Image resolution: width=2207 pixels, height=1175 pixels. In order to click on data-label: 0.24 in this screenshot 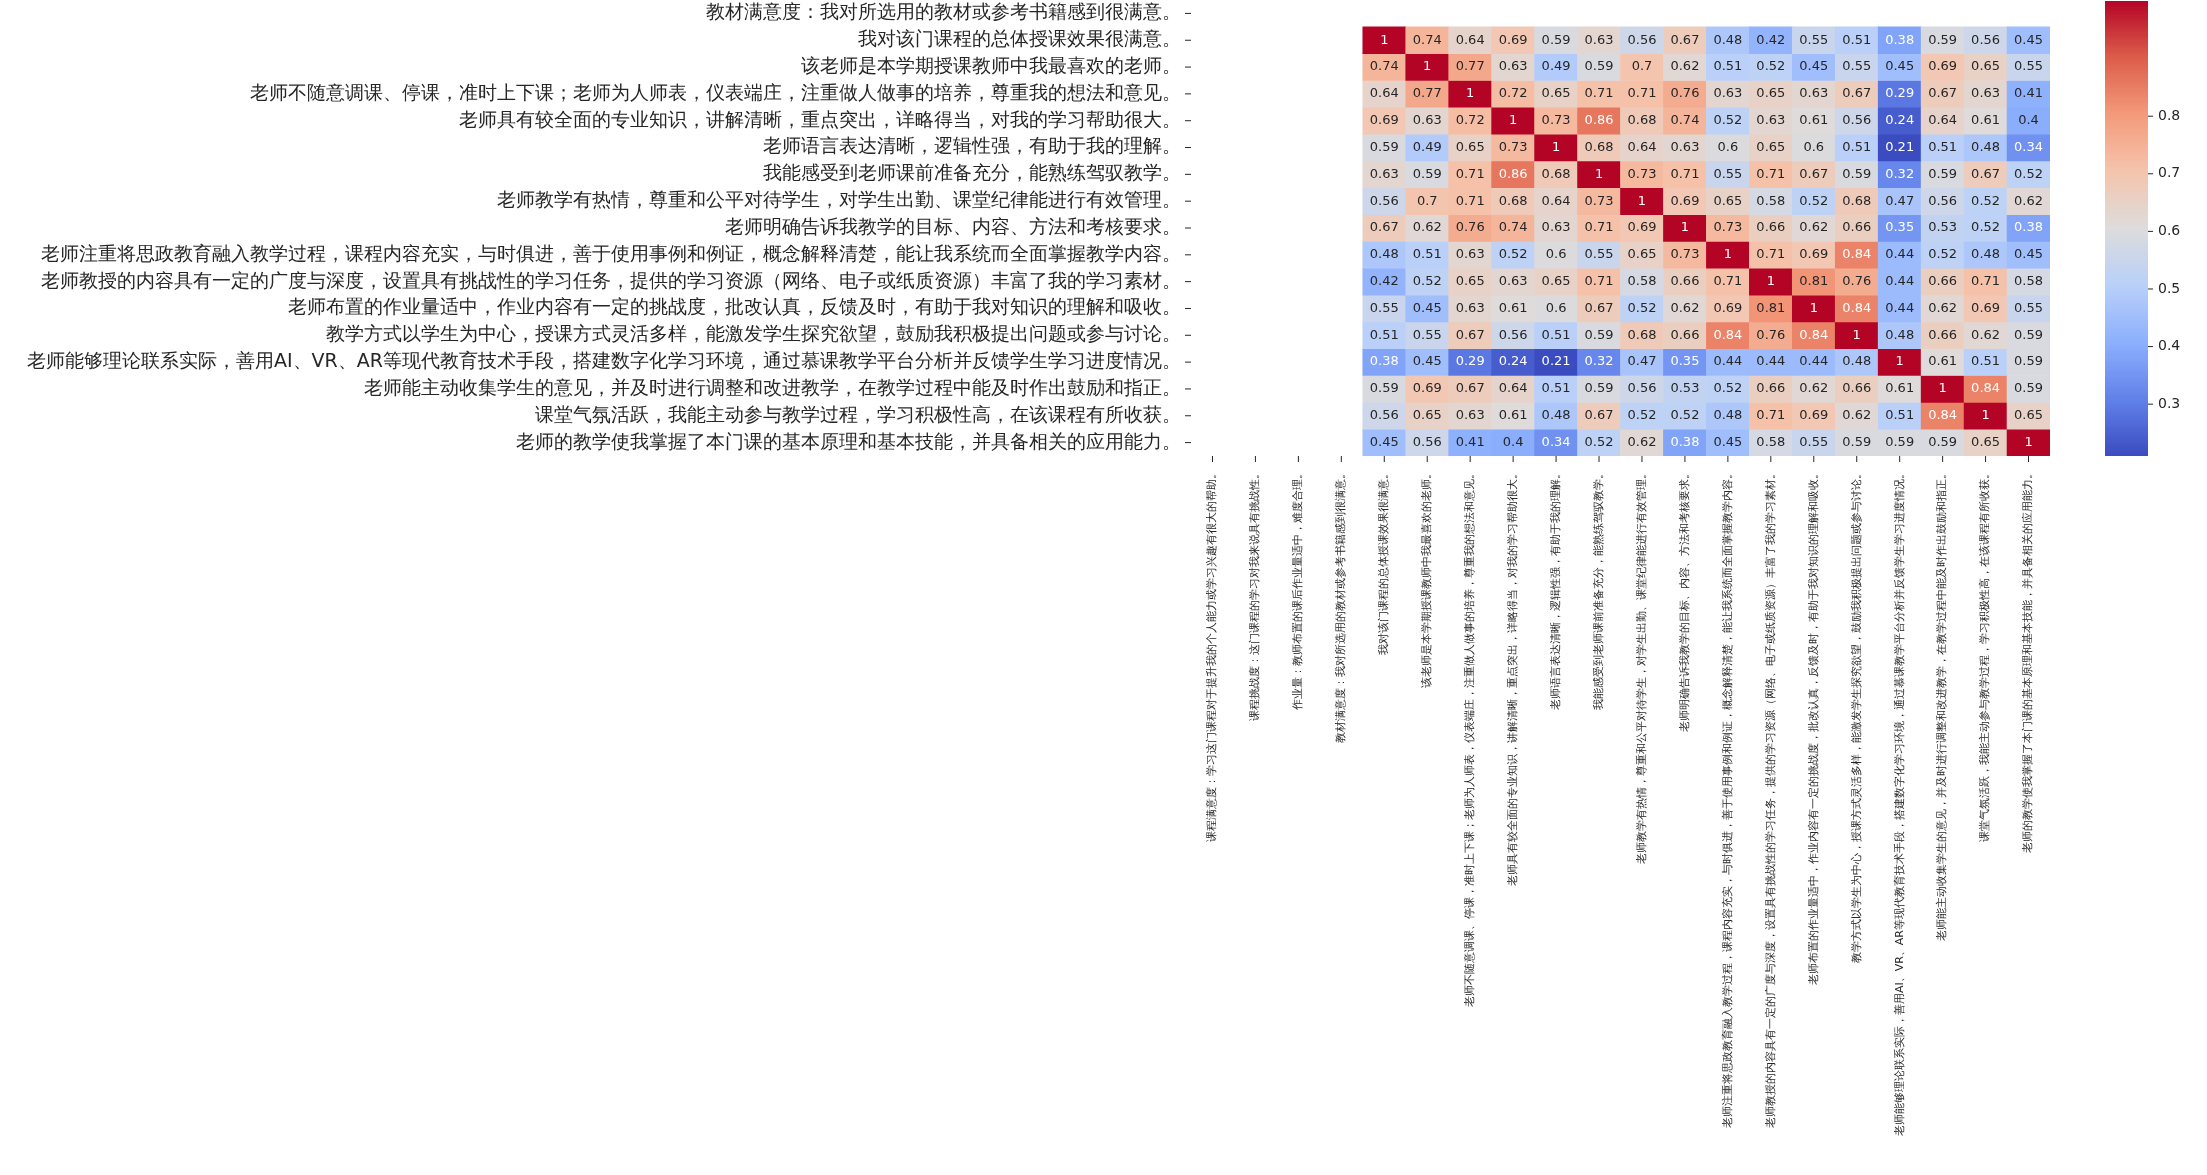, I will do `click(1900, 120)`.